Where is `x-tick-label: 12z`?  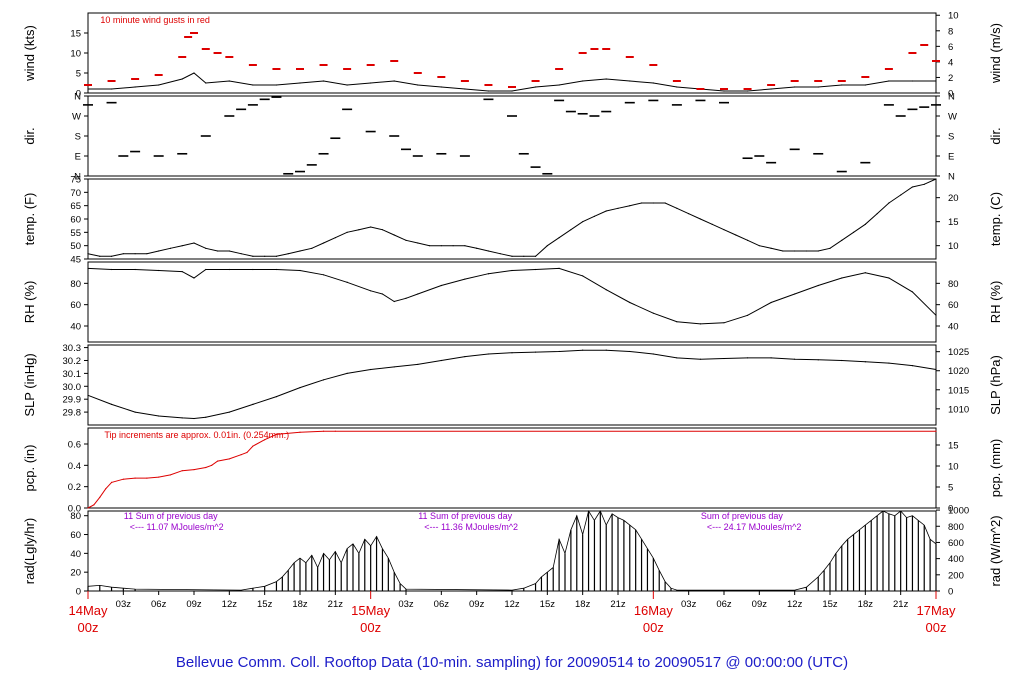
x-tick-label: 12z is located at coordinates (230, 604).